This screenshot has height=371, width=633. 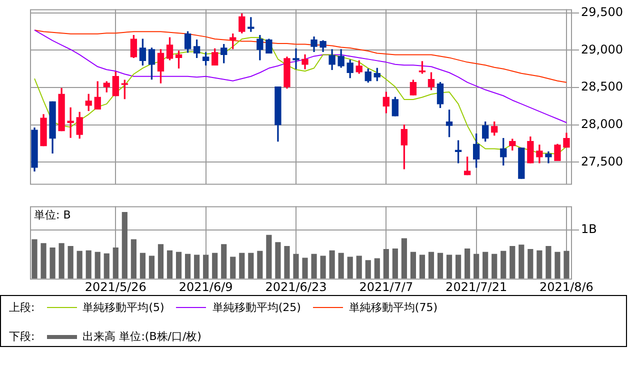 What do you see at coordinates (393, 307) in the screenshot?
I see `legend-label: 単純移動平均(75)` at bounding box center [393, 307].